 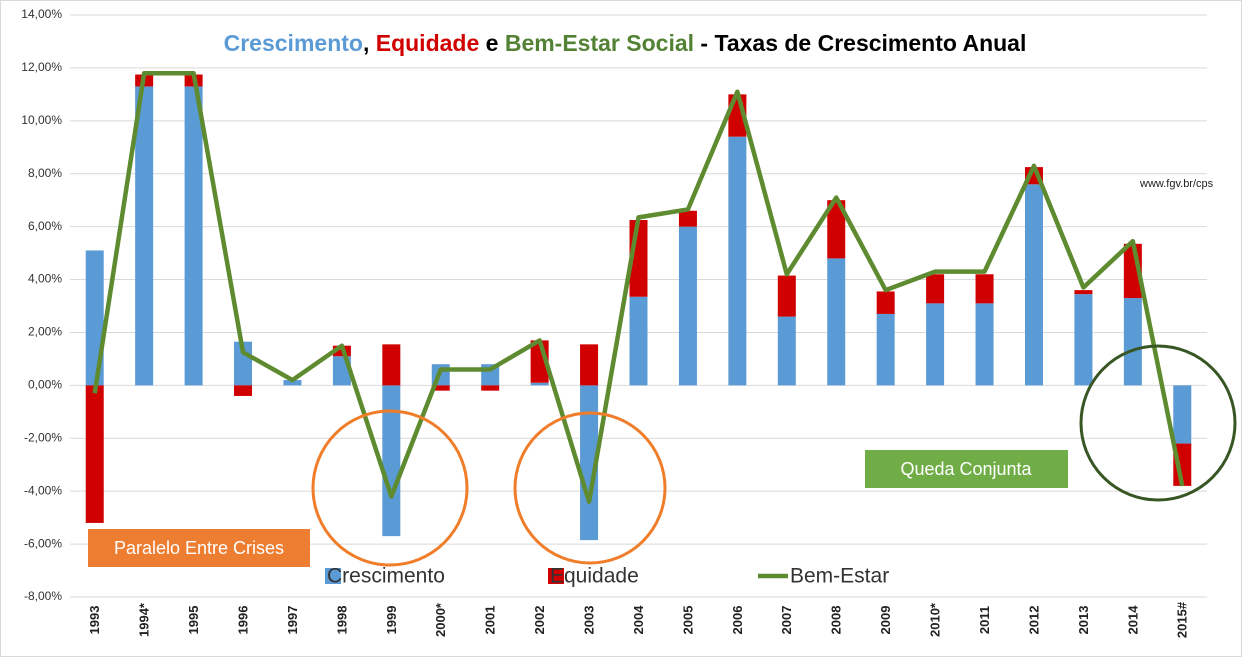 What do you see at coordinates (193, 620) in the screenshot?
I see `x-tick-label: 1995` at bounding box center [193, 620].